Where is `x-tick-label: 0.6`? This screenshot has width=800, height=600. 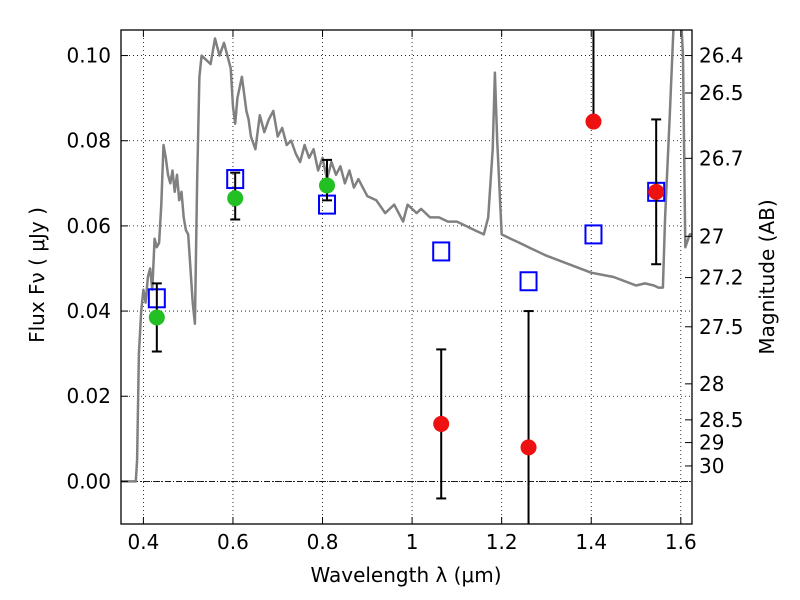
x-tick-label: 0.6 is located at coordinates (233, 542).